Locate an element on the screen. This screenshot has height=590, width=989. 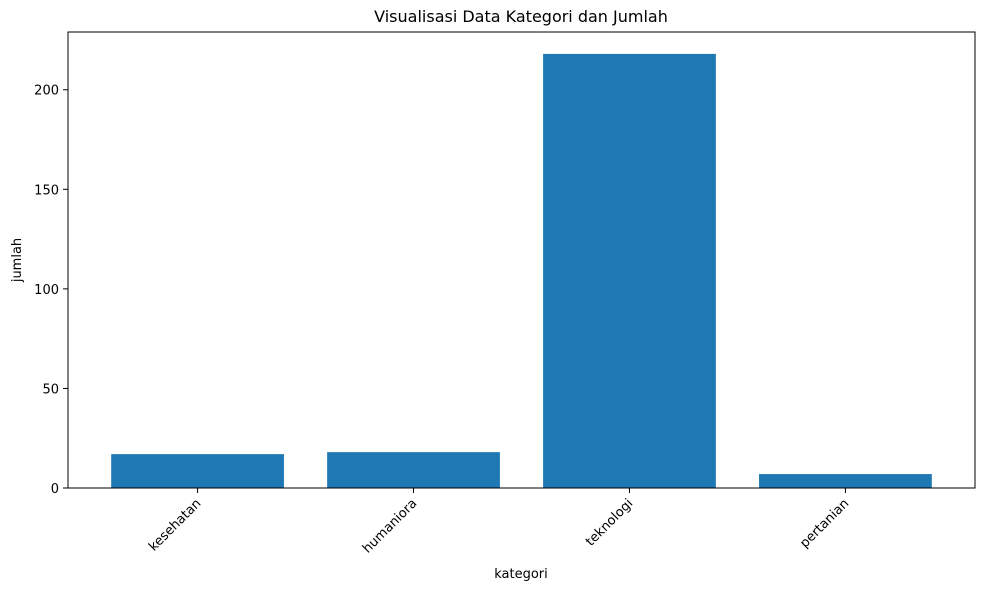
x-tick-label: pertanian is located at coordinates (824, 523).